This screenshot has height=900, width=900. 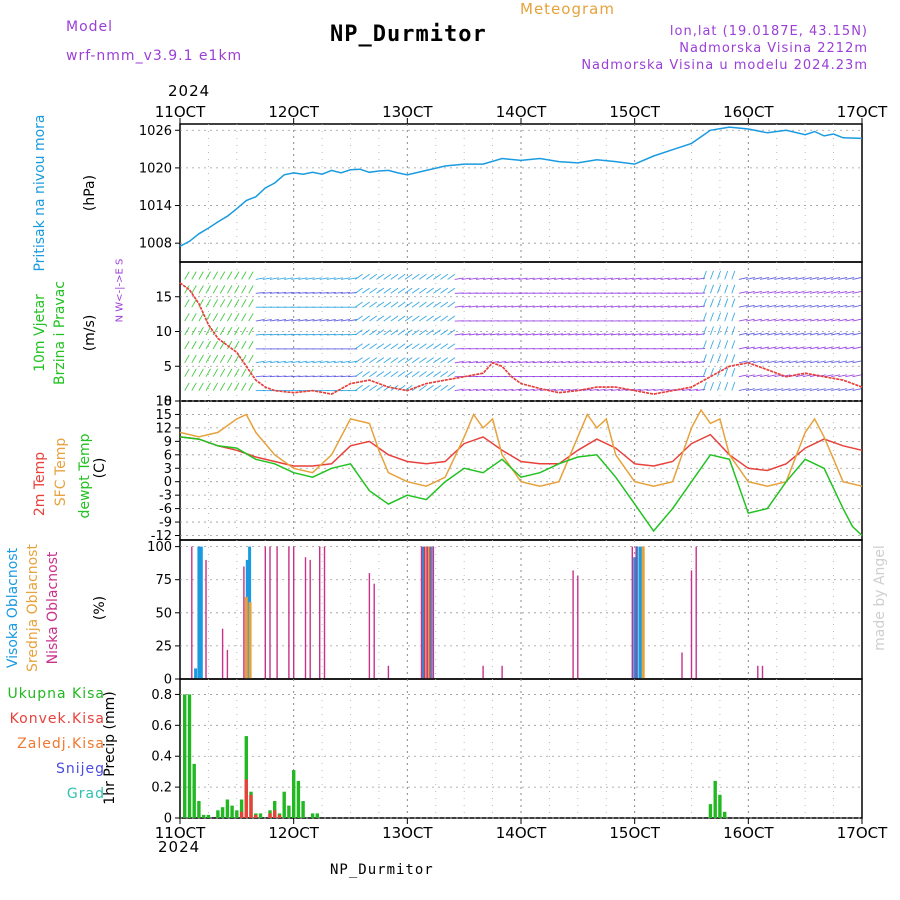 I want to click on x-tick-label-bottom: 15OCT, so click(x=634, y=833).